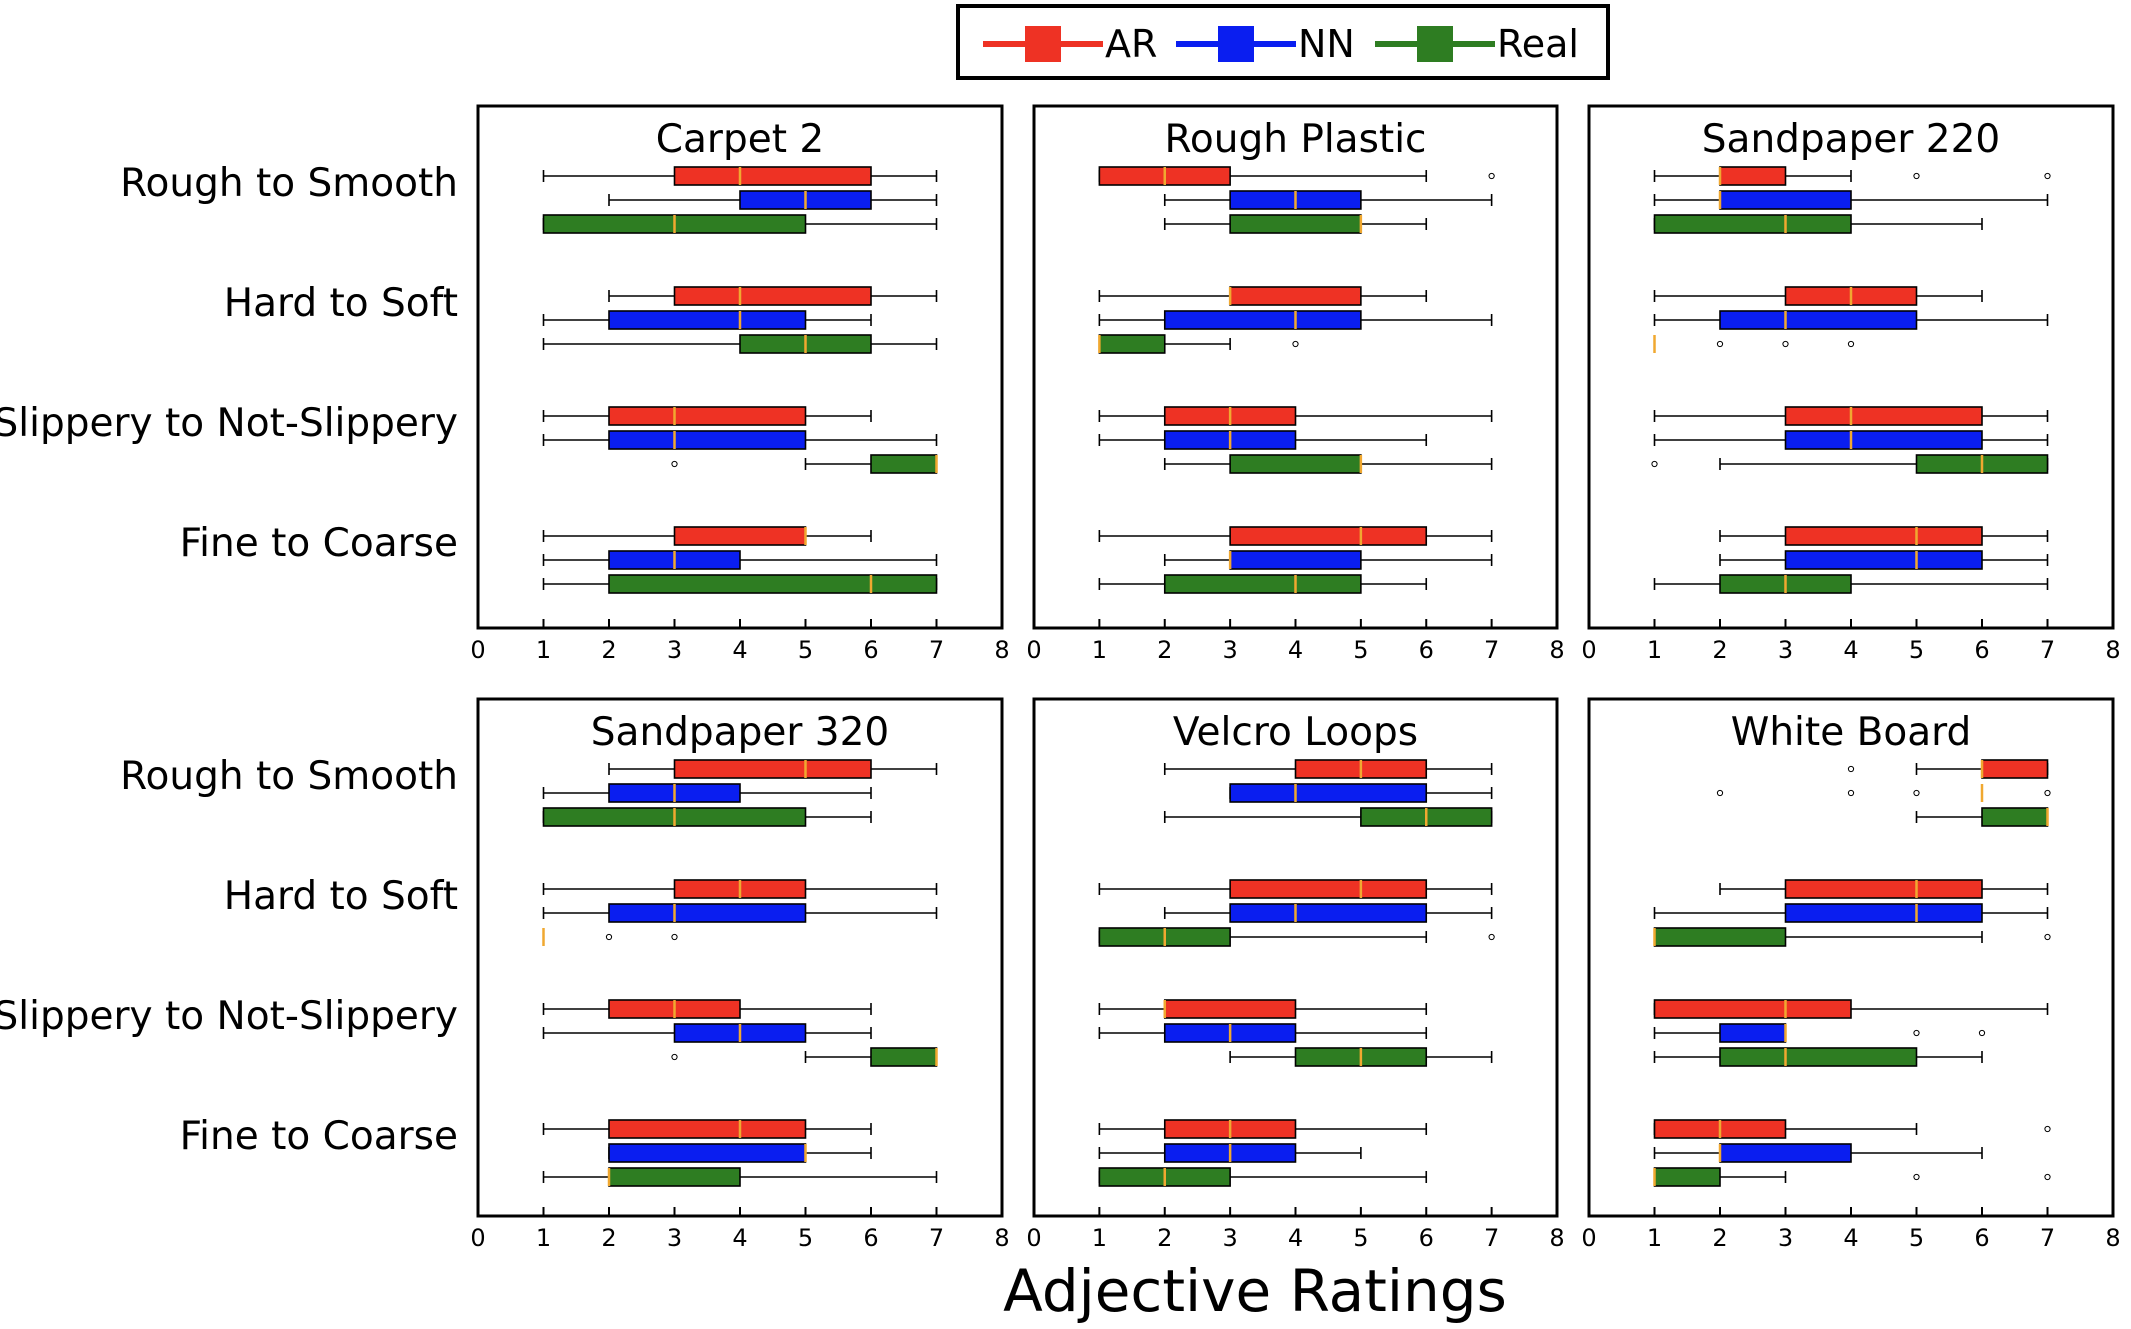 This screenshot has width=2131, height=1329. What do you see at coordinates (1255, 1291) in the screenshot?
I see `x-axis-label: Adjective Ratings` at bounding box center [1255, 1291].